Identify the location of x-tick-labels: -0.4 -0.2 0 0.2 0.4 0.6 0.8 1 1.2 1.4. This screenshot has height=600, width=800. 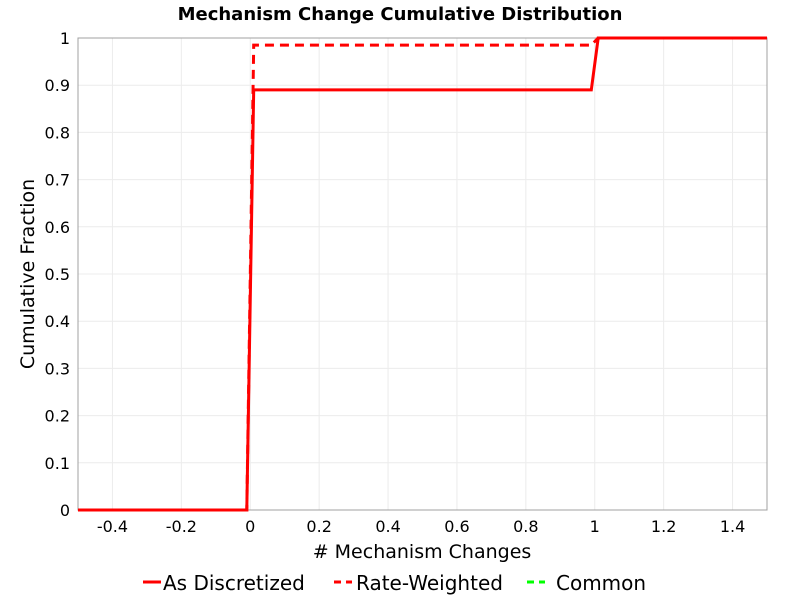
(421, 526).